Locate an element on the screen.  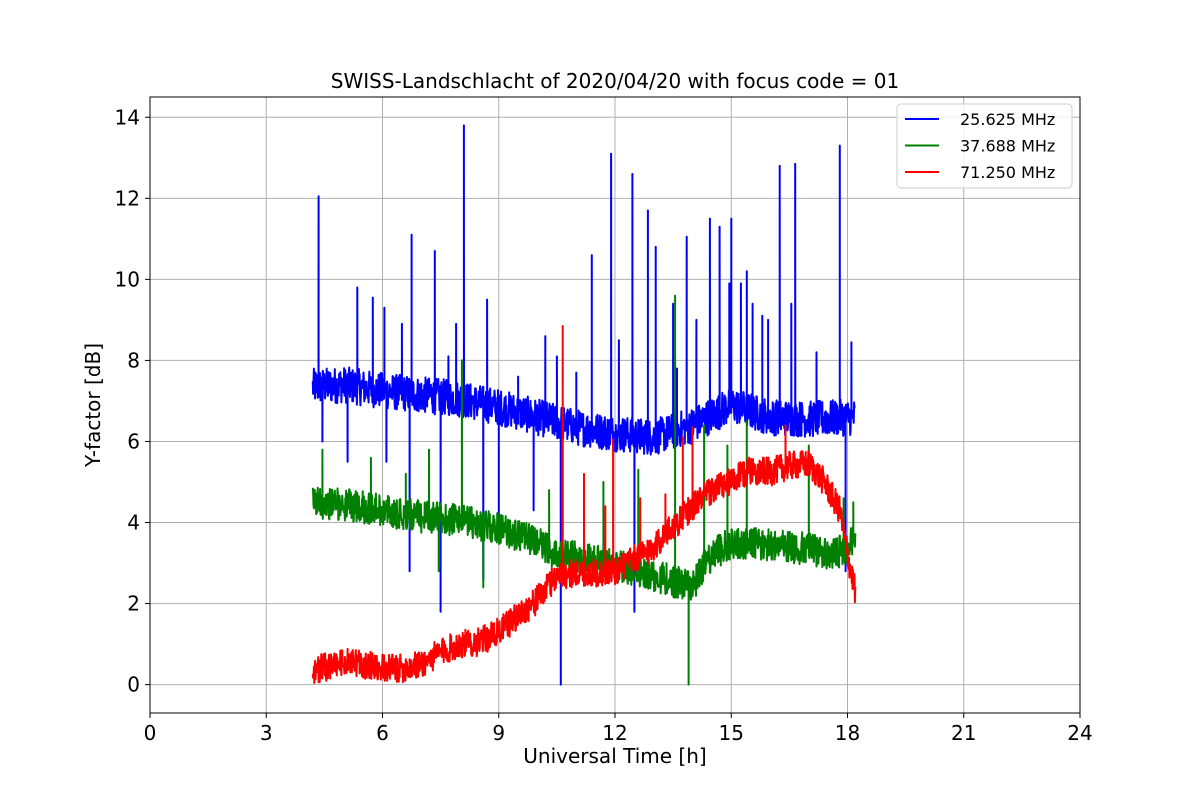
x-tick-label: 21 is located at coordinates (963, 733).